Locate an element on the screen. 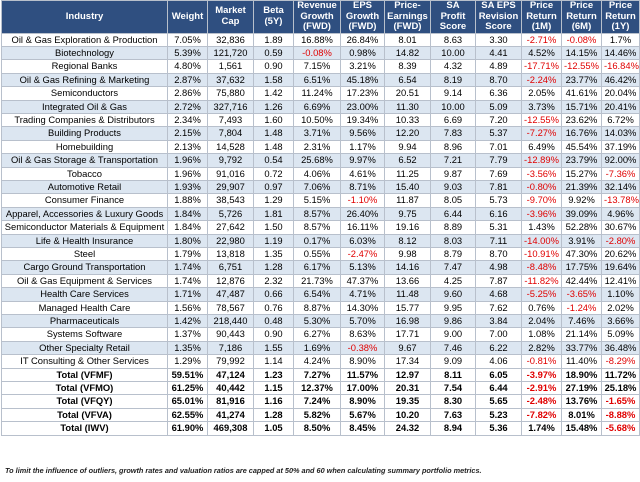 The image size is (640, 482). value-cell: 1.19 is located at coordinates (273, 241).